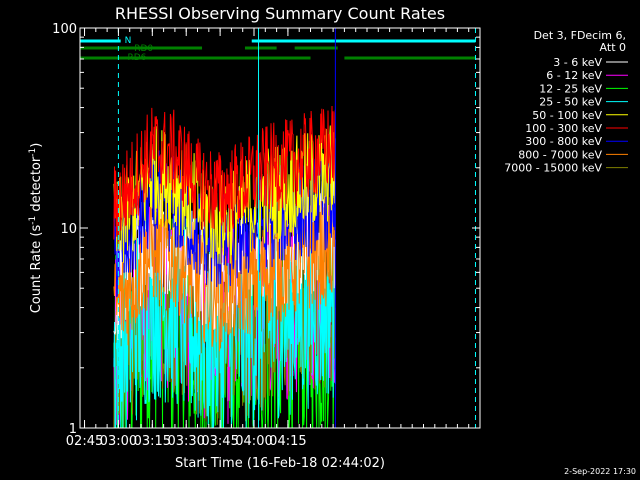  Describe the element at coordinates (143, 49) in the screenshot. I see `flag-label-rd0: RD0` at that location.